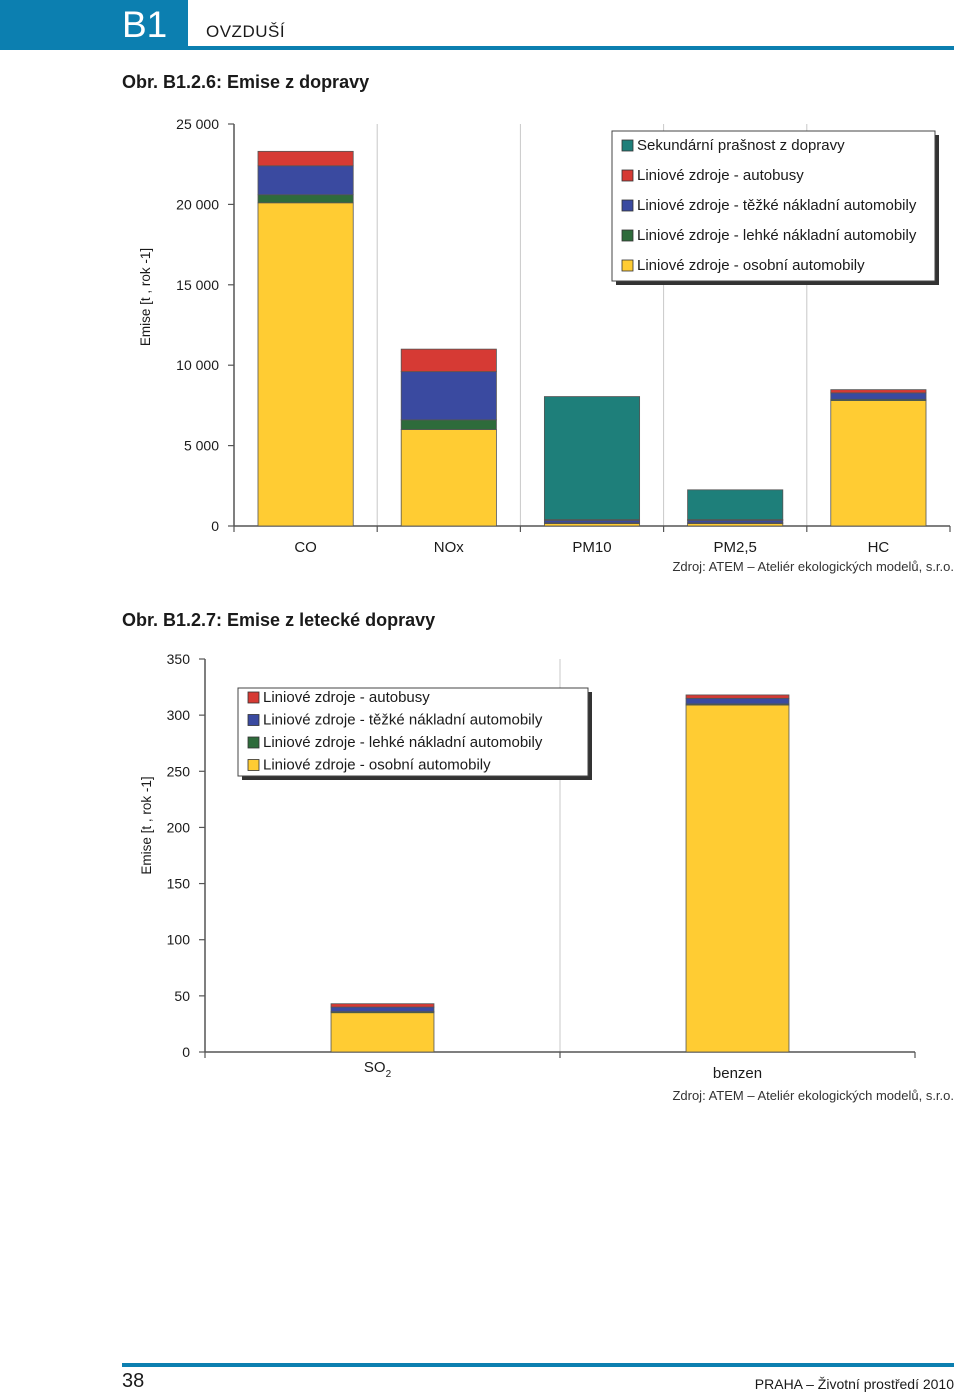 The width and height of the screenshot is (960, 1395). Describe the element at coordinates (215, 526) in the screenshot. I see `chart1-y-tick-label: 0` at that location.